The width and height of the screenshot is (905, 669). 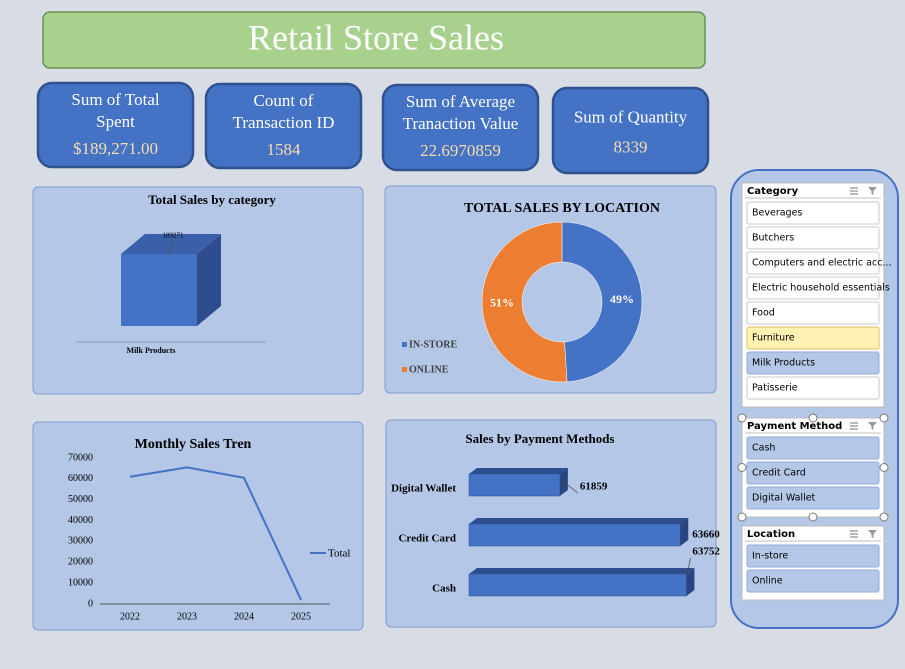 What do you see at coordinates (767, 581) in the screenshot?
I see `slicer-item-label: Online` at bounding box center [767, 581].